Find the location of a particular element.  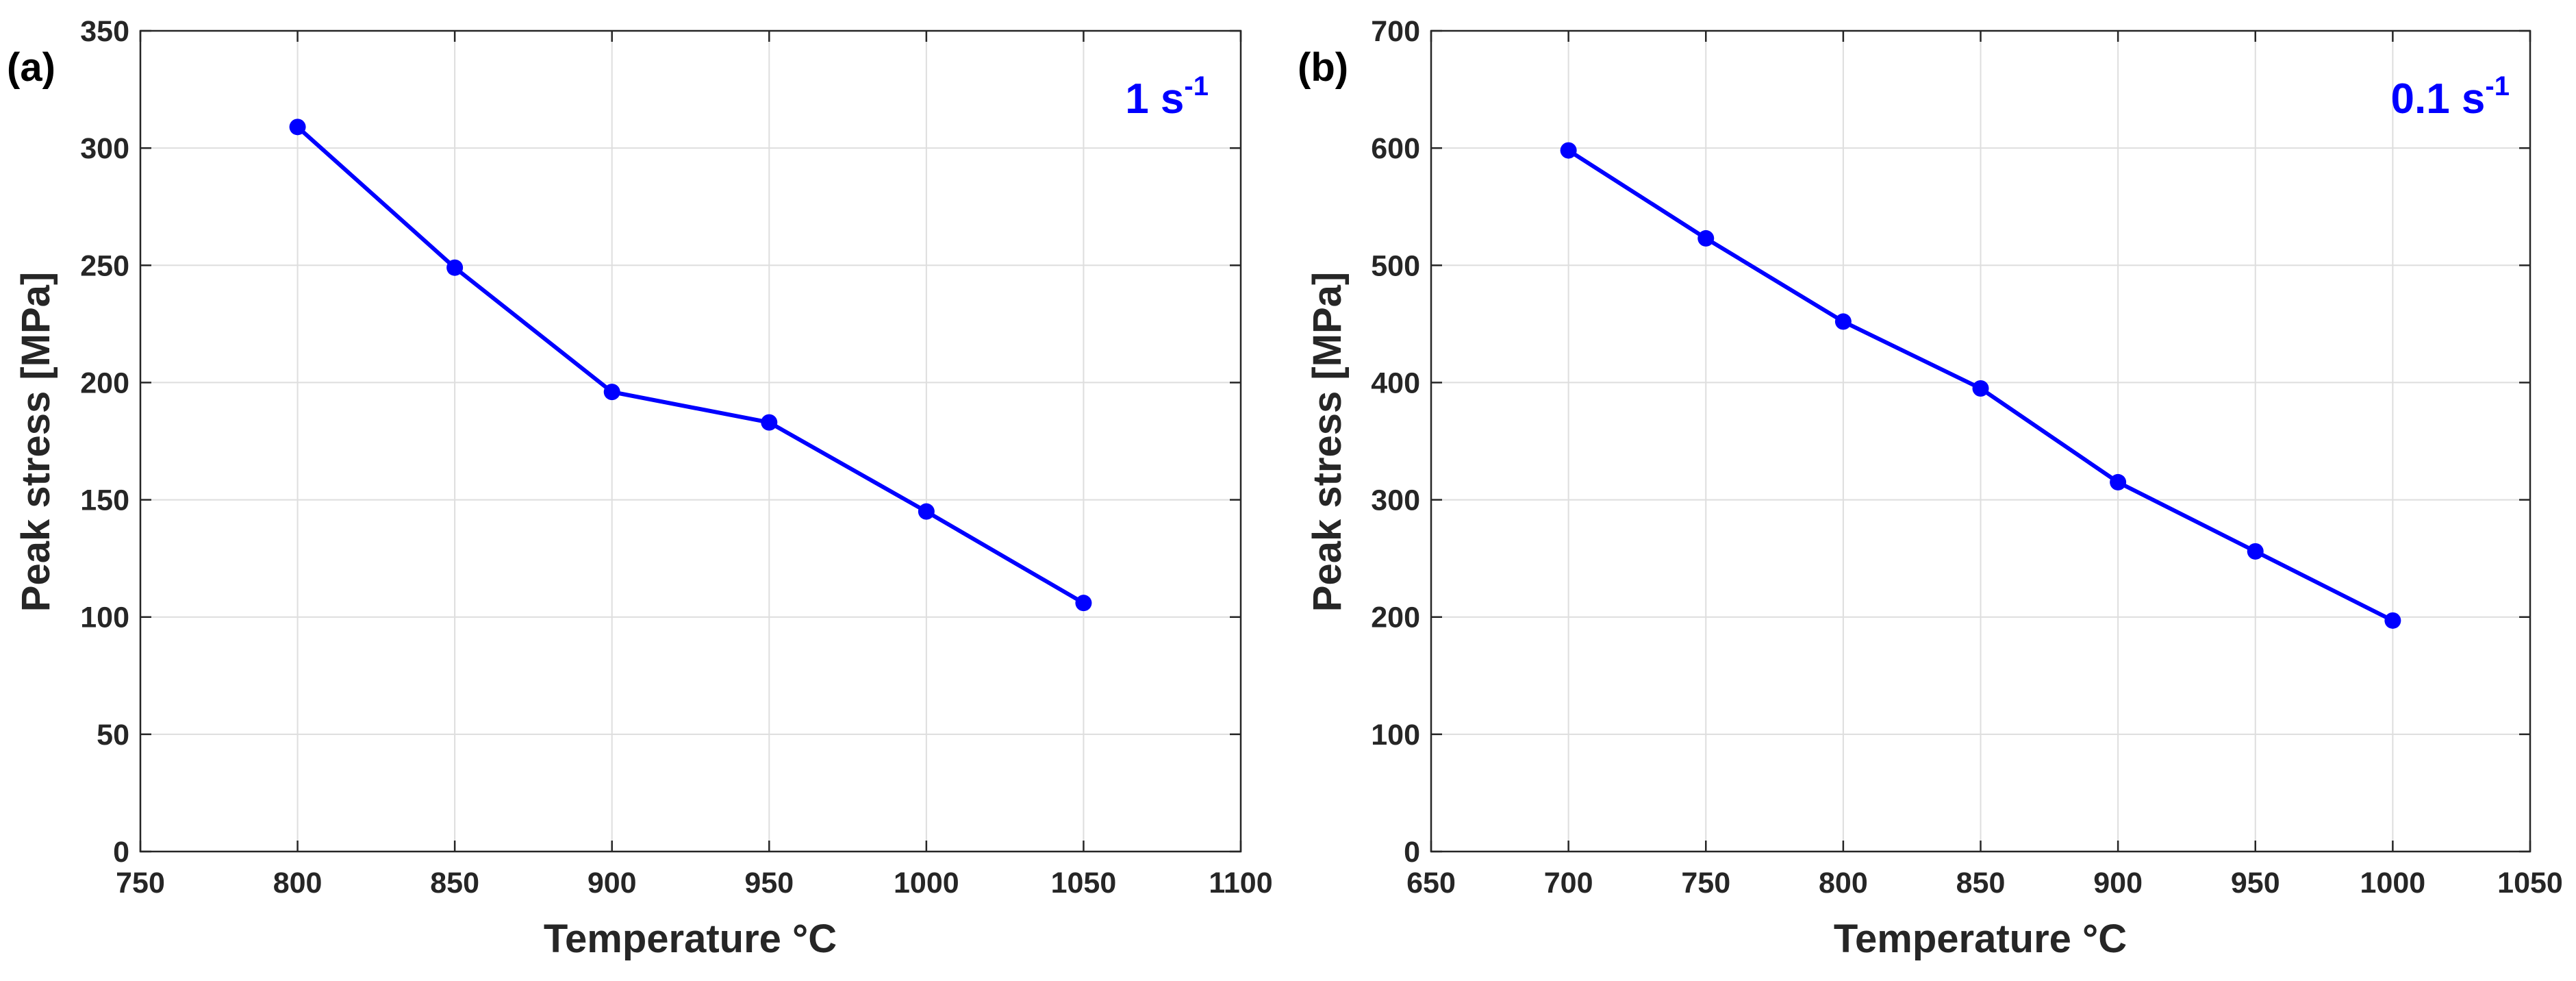

panel-b-y-tick-label: 200 is located at coordinates (1395, 617).